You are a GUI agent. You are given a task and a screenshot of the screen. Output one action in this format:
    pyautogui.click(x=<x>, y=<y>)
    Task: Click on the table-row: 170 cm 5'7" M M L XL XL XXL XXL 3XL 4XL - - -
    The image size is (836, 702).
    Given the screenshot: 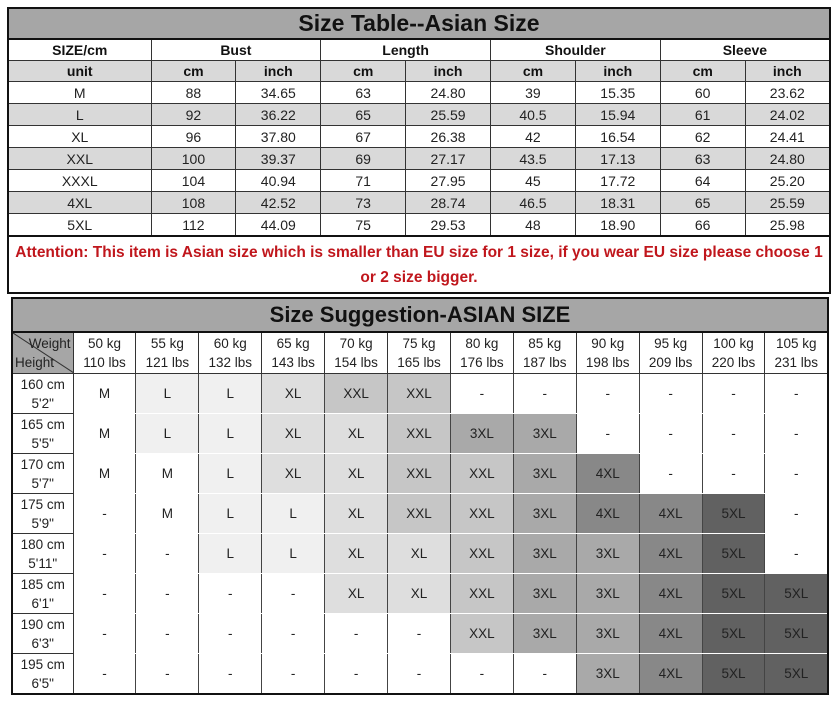 What is the action you would take?
    pyautogui.click(x=420, y=473)
    